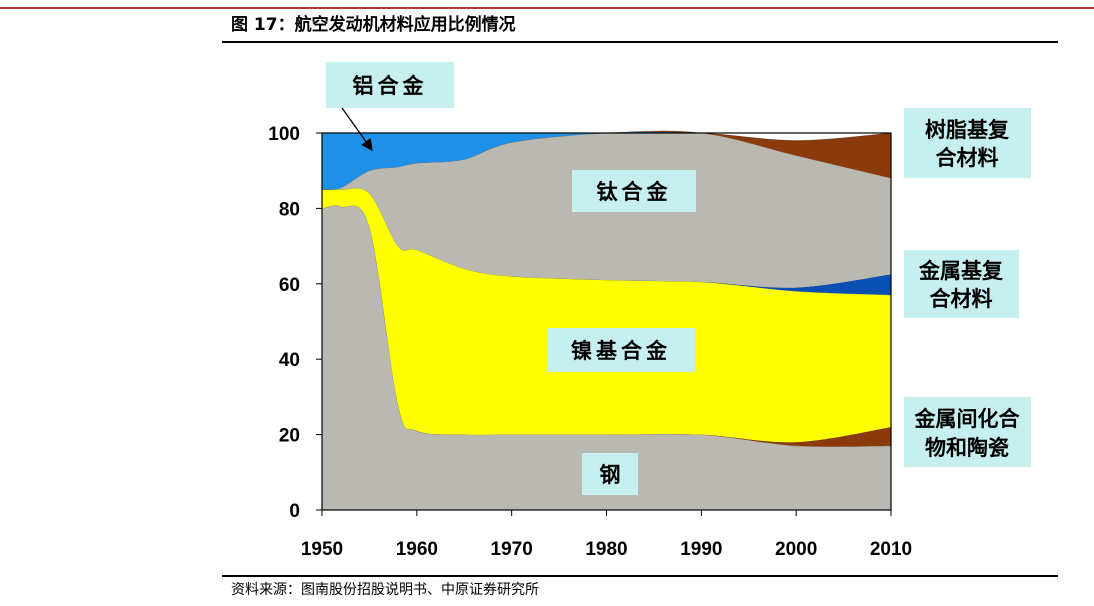  I want to click on title-rule, so click(640, 42).